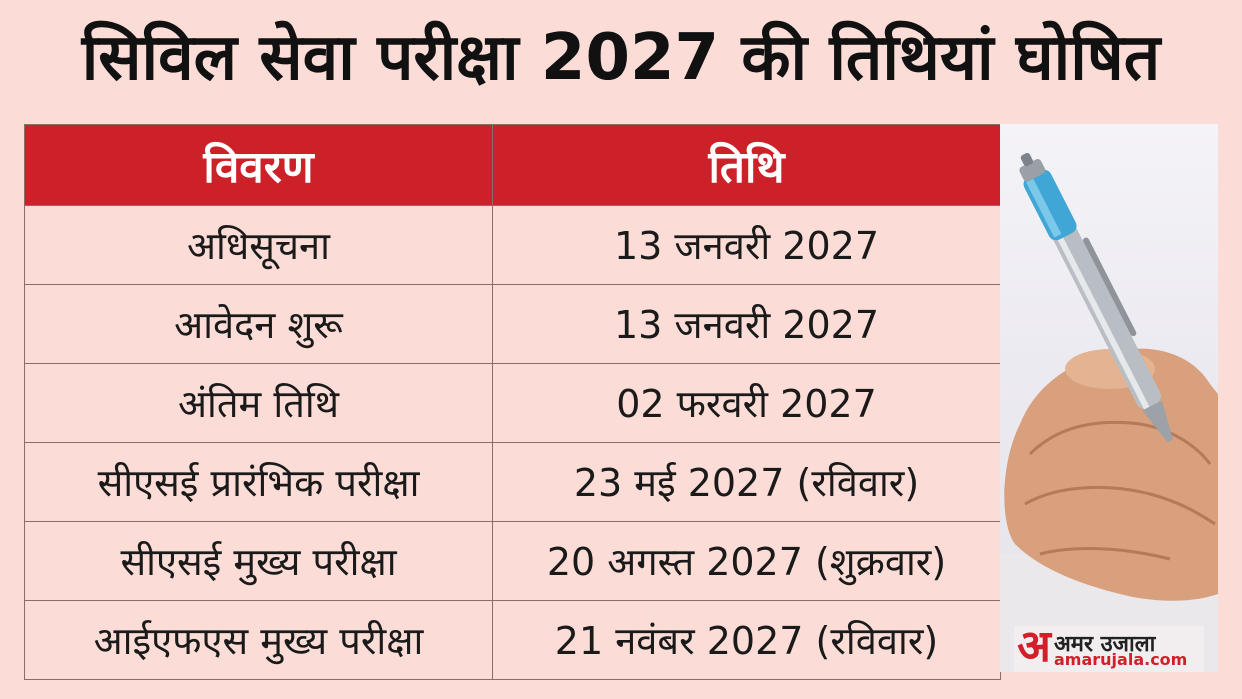 This screenshot has height=699, width=1242. I want to click on row-date: 23 मई 2027 (रविवार), so click(746, 482).